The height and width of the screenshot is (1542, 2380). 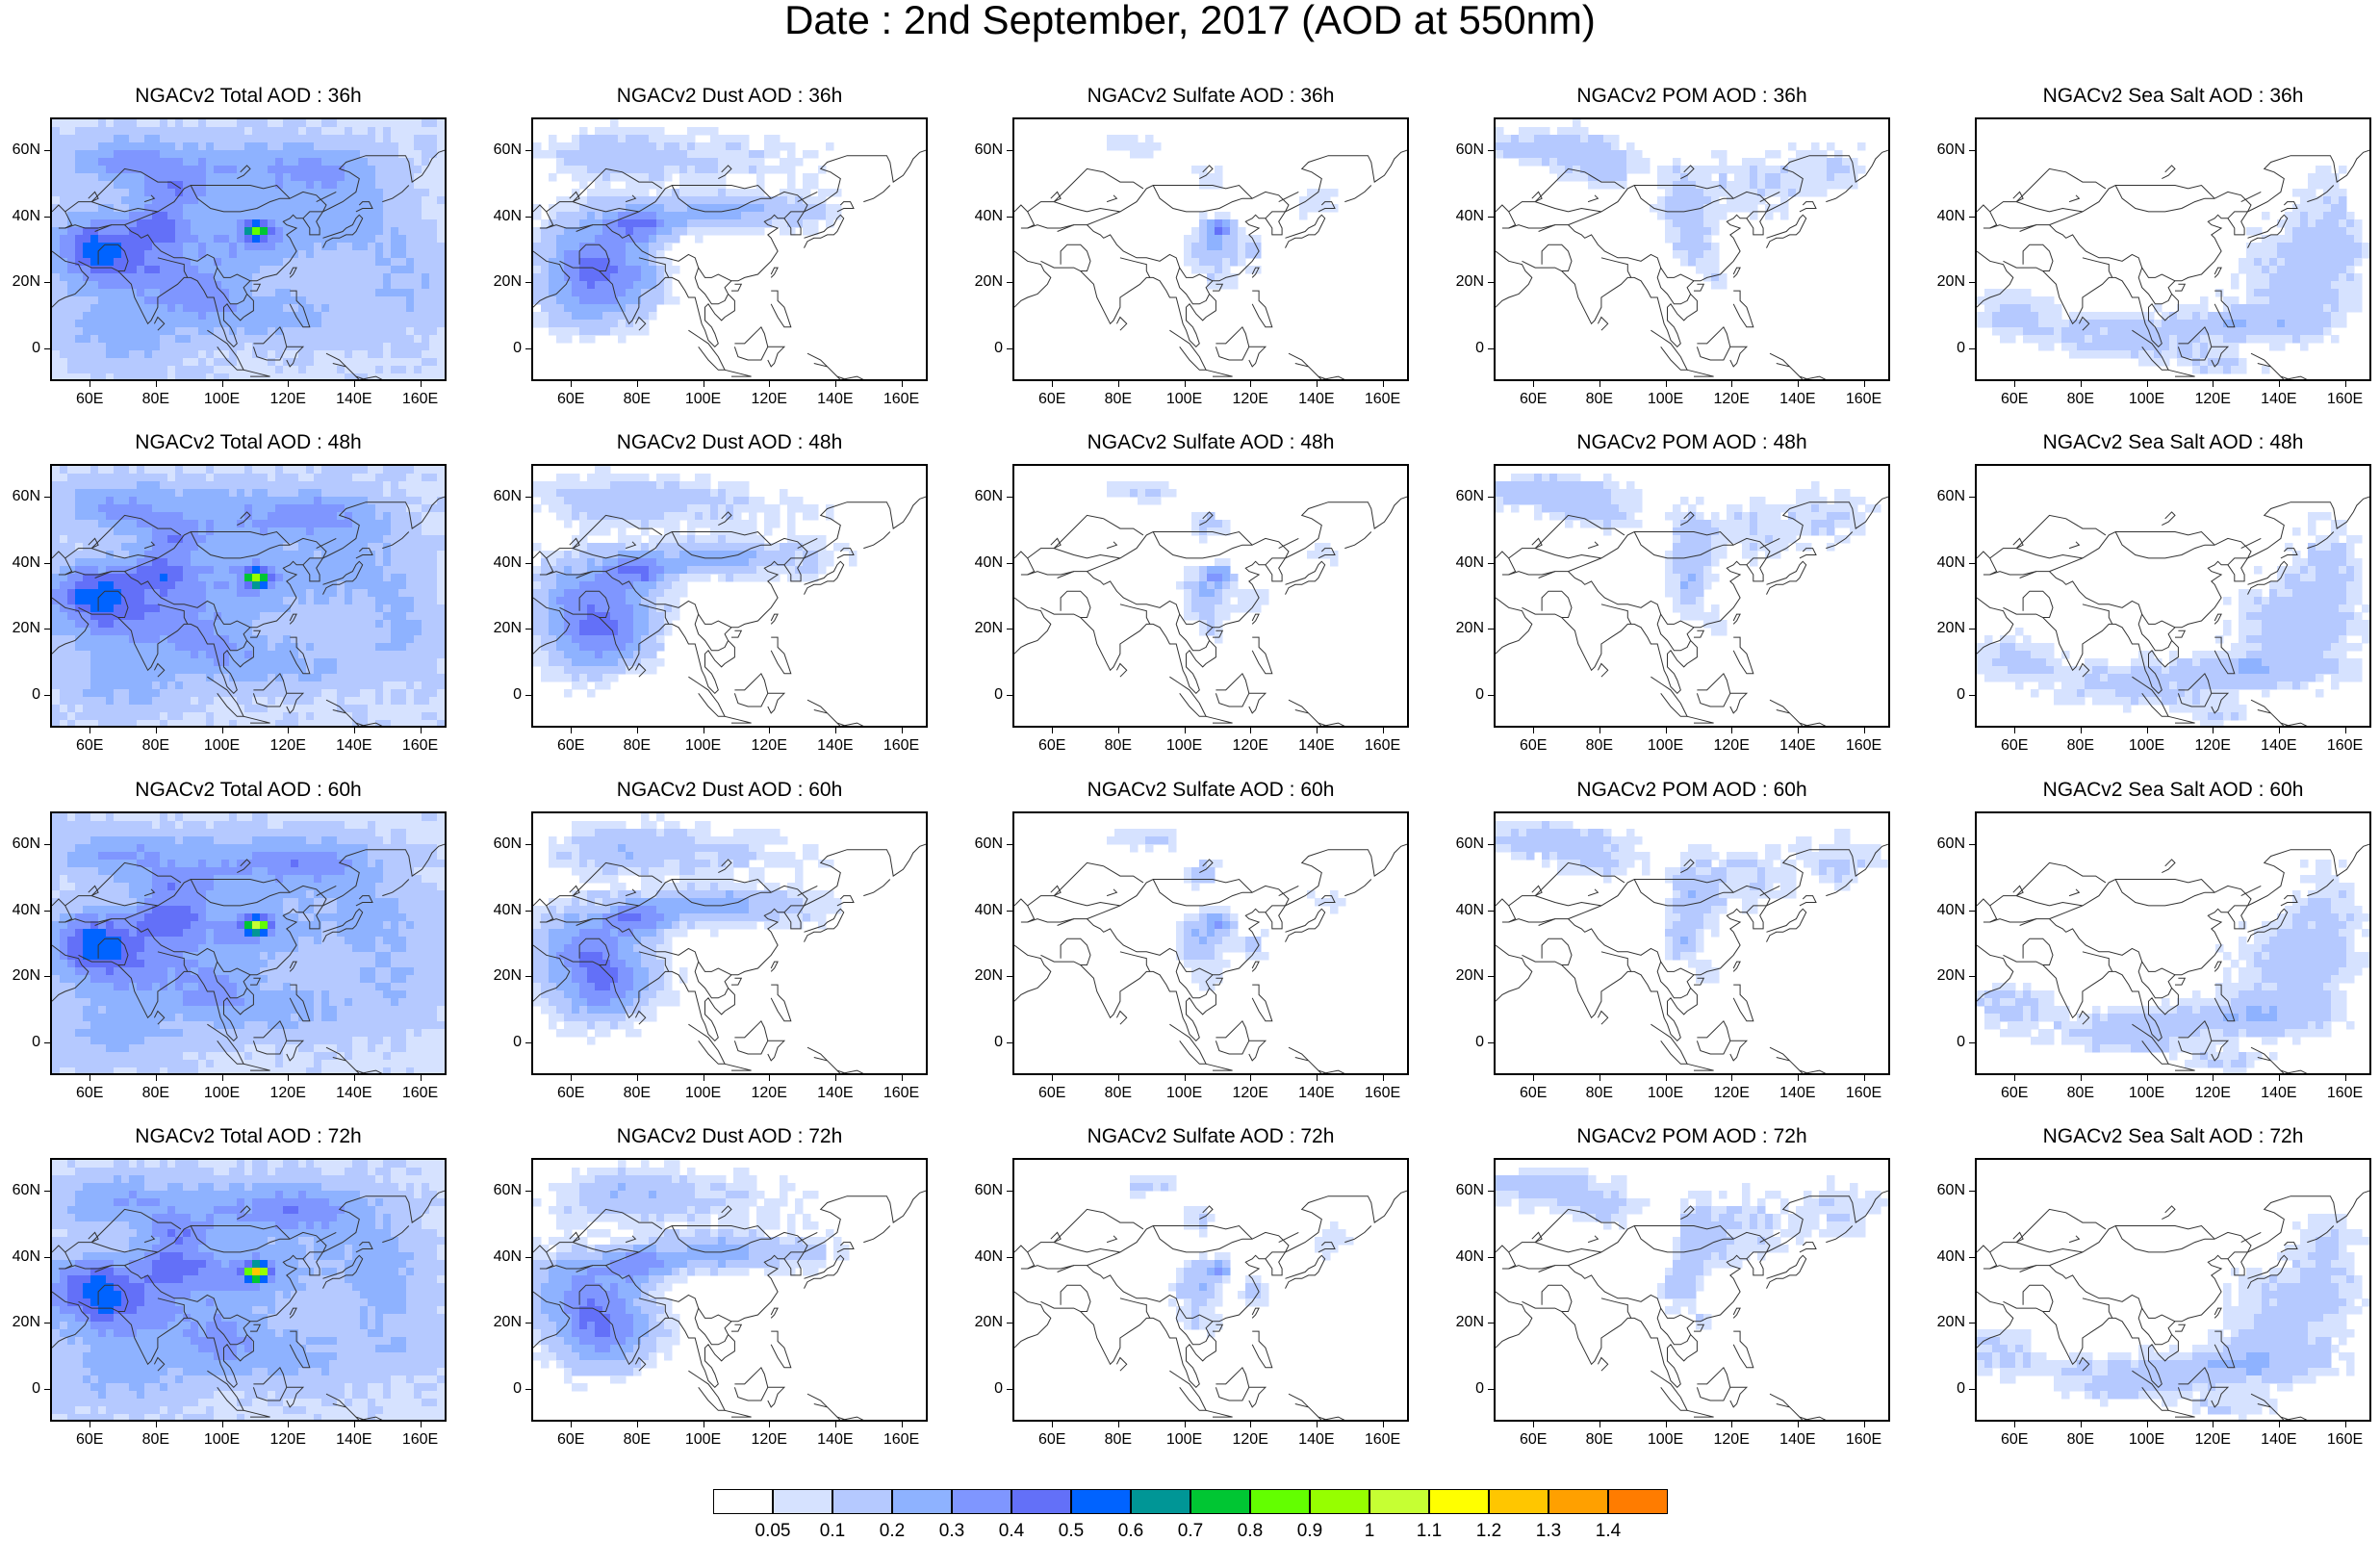 What do you see at coordinates (1210, 96) in the screenshot?
I see `panel-title: NGACv2 Sulfate AOD : 36h` at bounding box center [1210, 96].